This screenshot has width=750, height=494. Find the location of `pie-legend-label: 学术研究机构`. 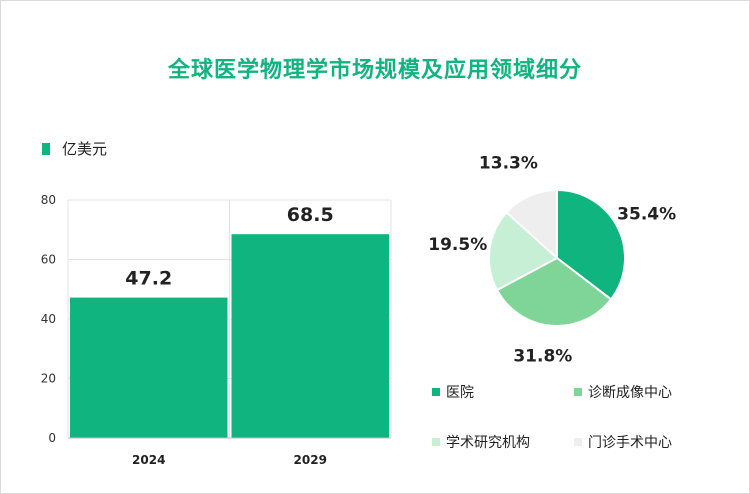

pie-legend-label: 学术研究机构 is located at coordinates (488, 443).